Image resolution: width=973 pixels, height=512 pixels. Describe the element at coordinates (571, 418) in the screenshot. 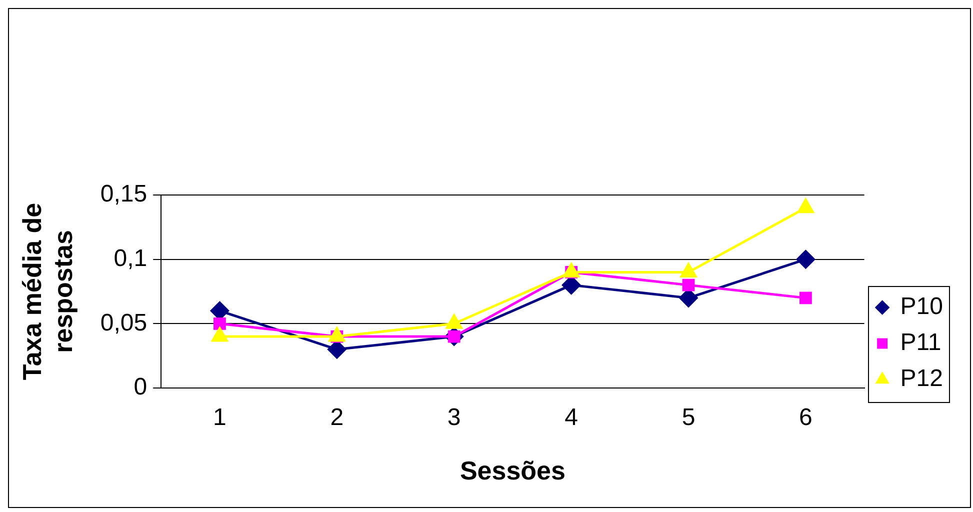

I see `x-tick-label: 4` at that location.